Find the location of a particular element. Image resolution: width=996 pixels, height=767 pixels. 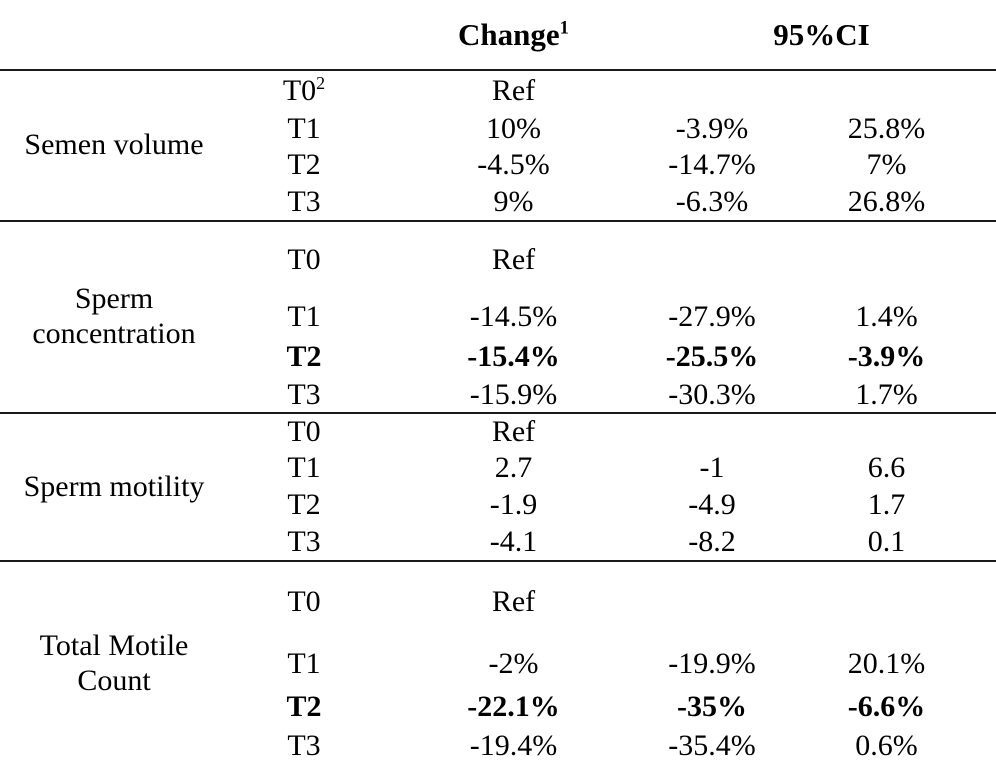

header-row: Change1 95%CI is located at coordinates (498, 35).